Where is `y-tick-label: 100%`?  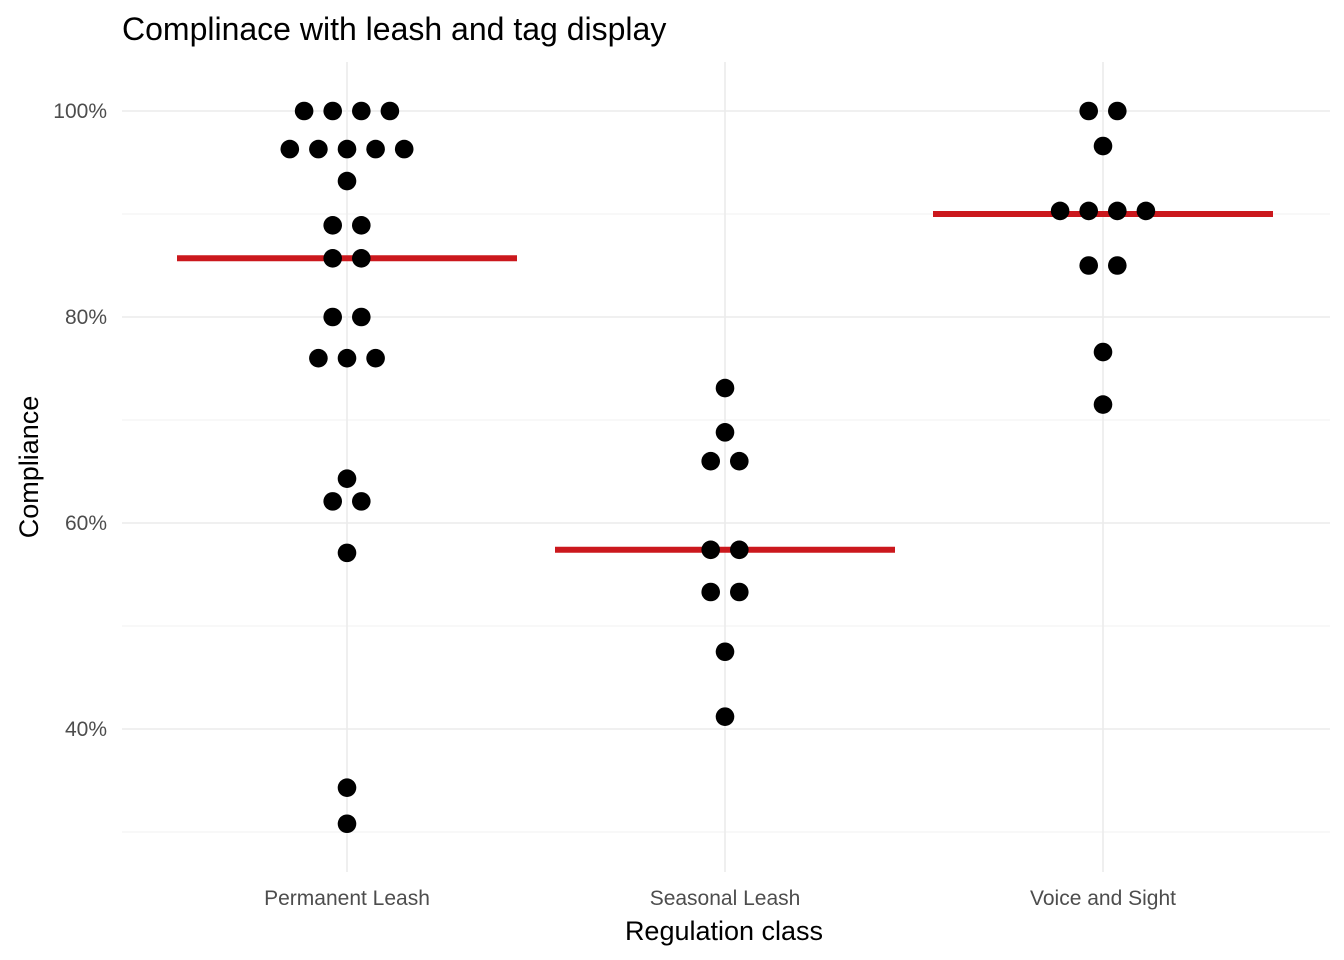
y-tick-label: 100% is located at coordinates (80, 111).